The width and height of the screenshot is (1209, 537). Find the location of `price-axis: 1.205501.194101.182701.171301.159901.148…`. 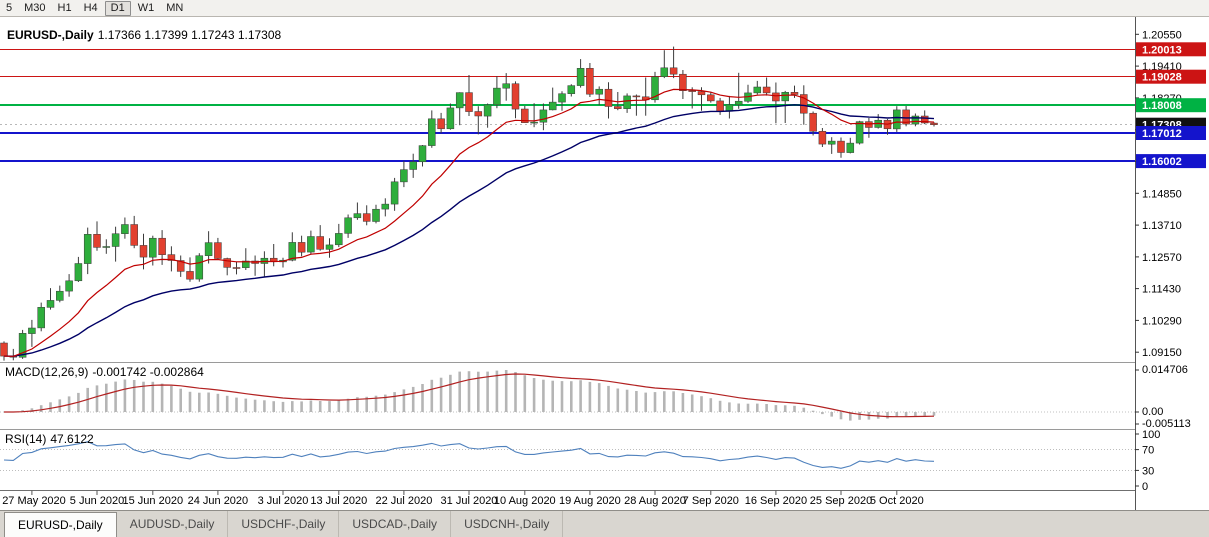

price-axis: 1.205501.194101.182701.171301.159901.148… is located at coordinates (1172, 263).